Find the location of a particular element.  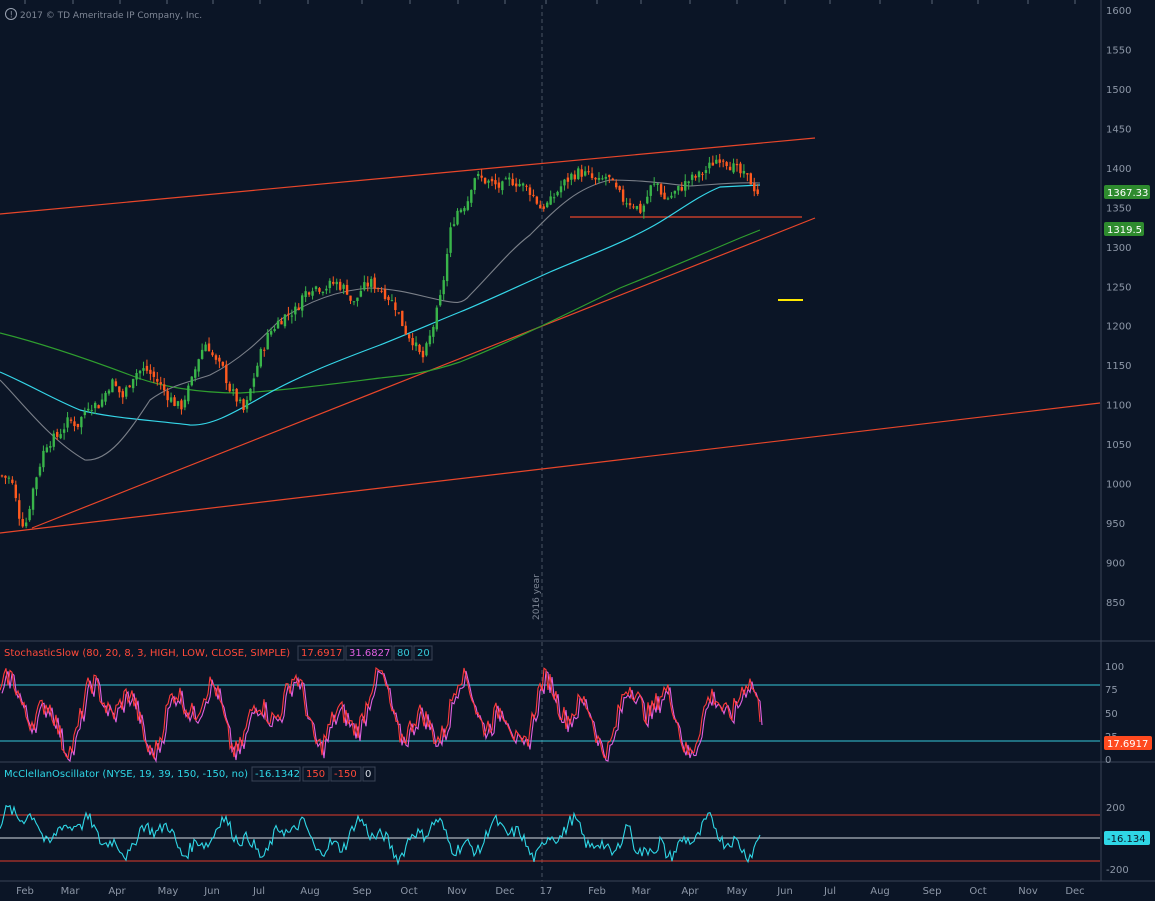

time-axis-label: Nov is located at coordinates (457, 891).